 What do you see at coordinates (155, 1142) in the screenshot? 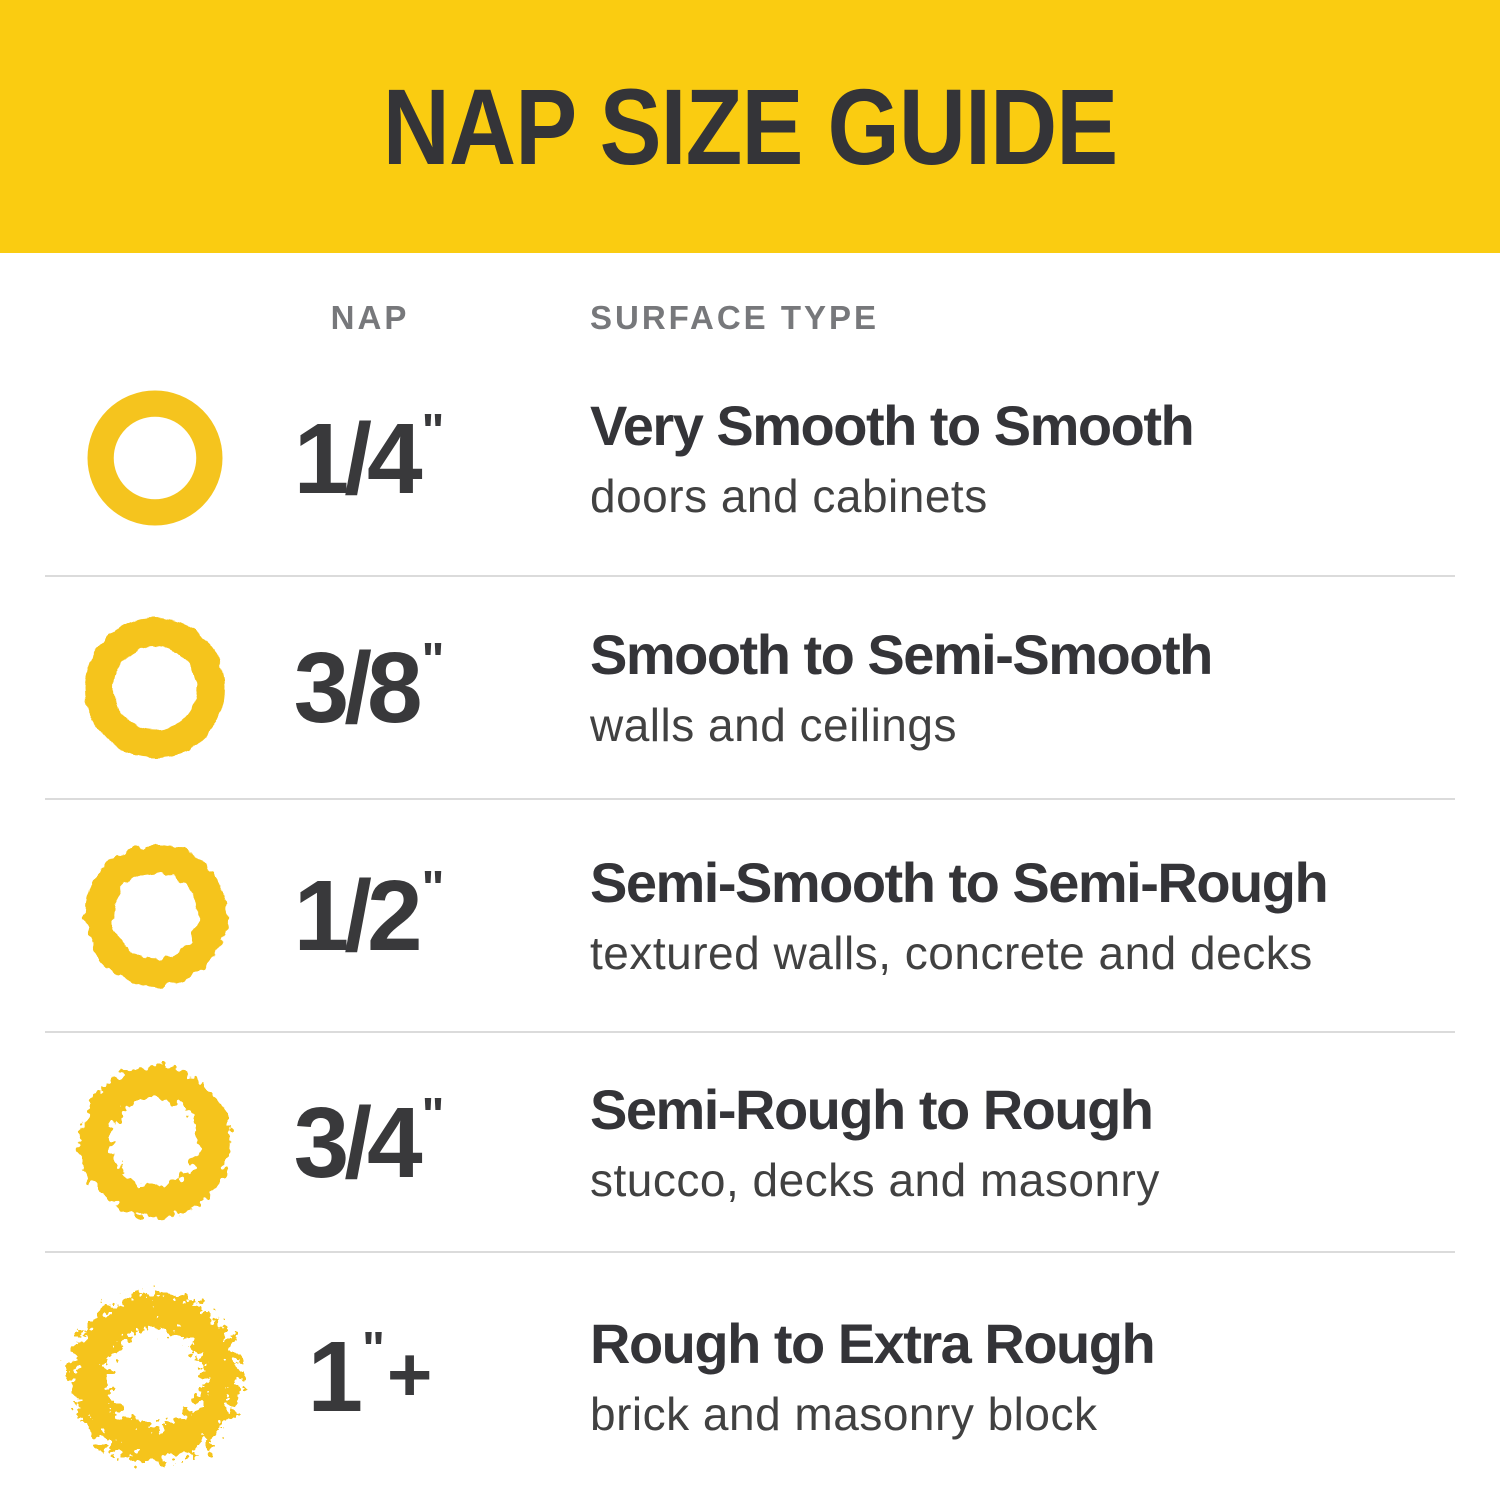
I see `nap-ring-semi-rough-icon` at bounding box center [155, 1142].